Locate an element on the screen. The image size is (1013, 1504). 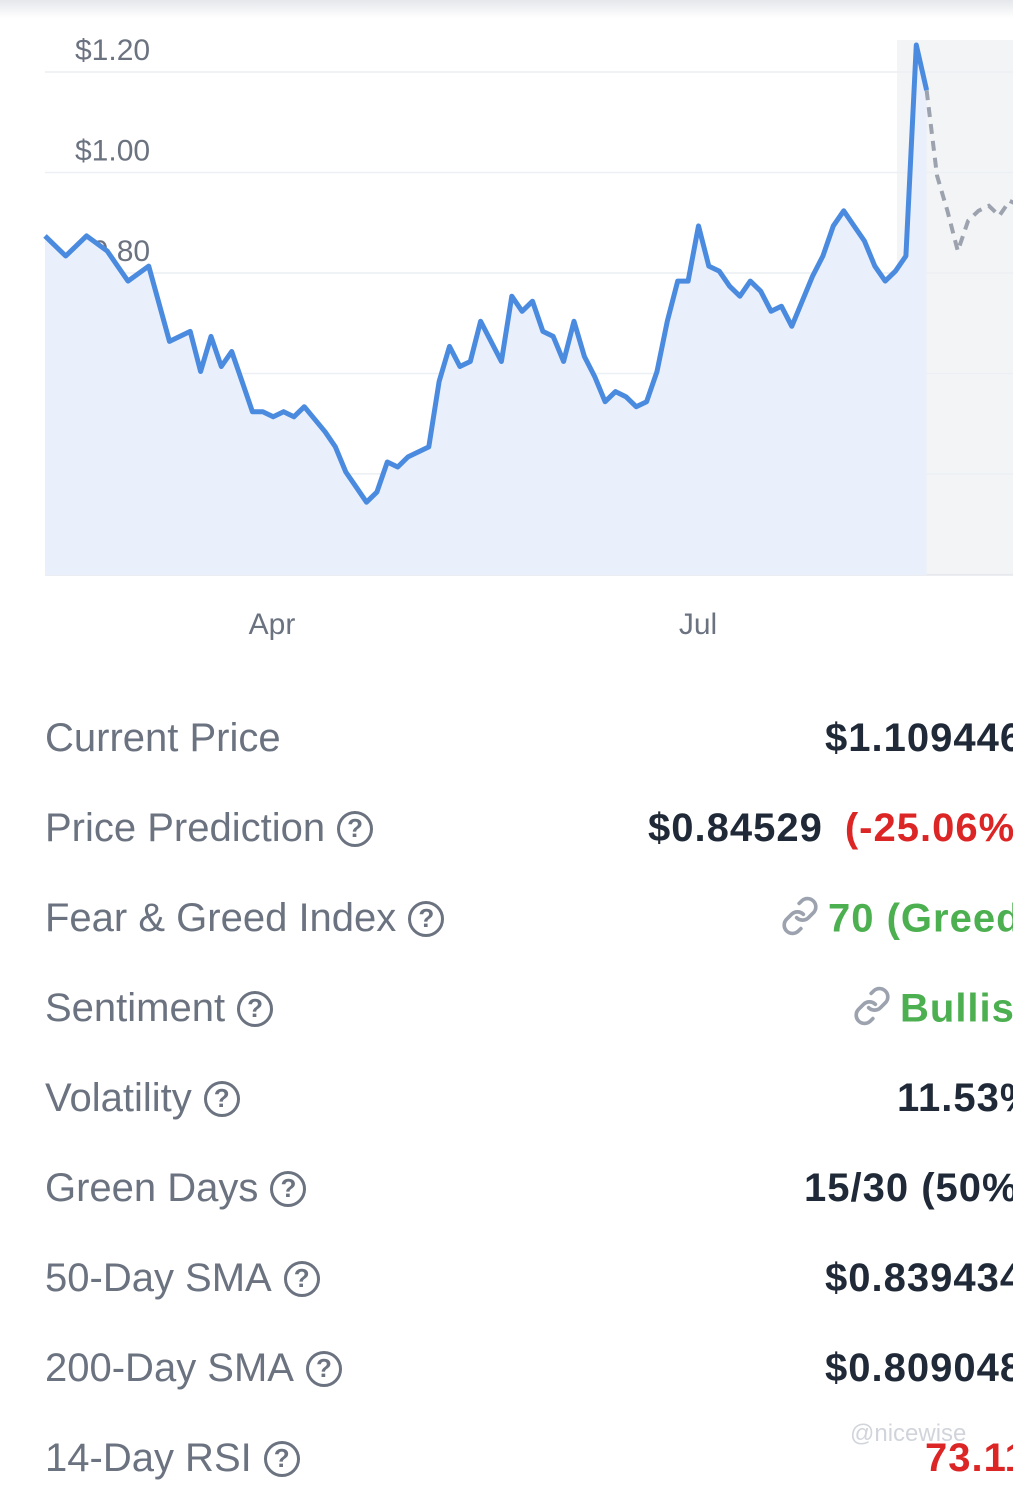
x-tick-label: Jul is located at coordinates (698, 624).